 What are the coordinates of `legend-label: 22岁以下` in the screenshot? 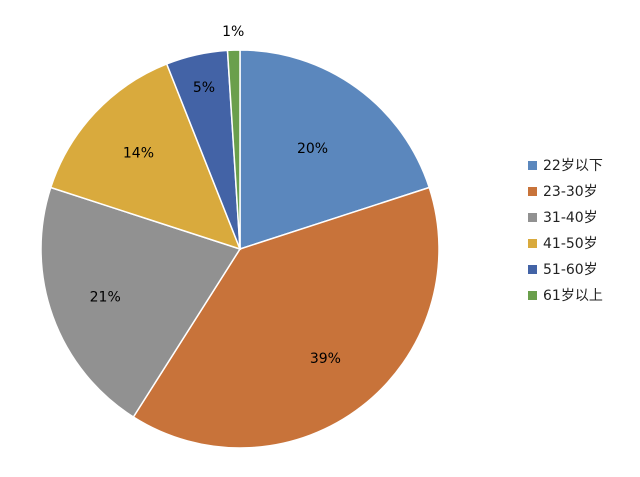 It's located at (573, 166).